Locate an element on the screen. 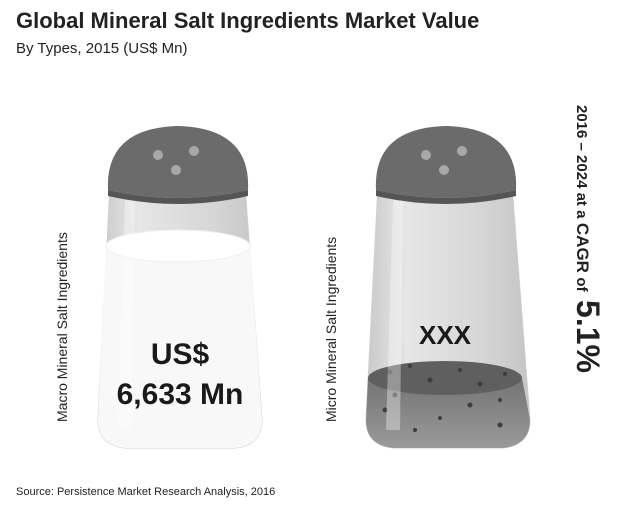 Image resolution: width=620 pixels, height=510 pixels. macro-cap is located at coordinates (178, 162).